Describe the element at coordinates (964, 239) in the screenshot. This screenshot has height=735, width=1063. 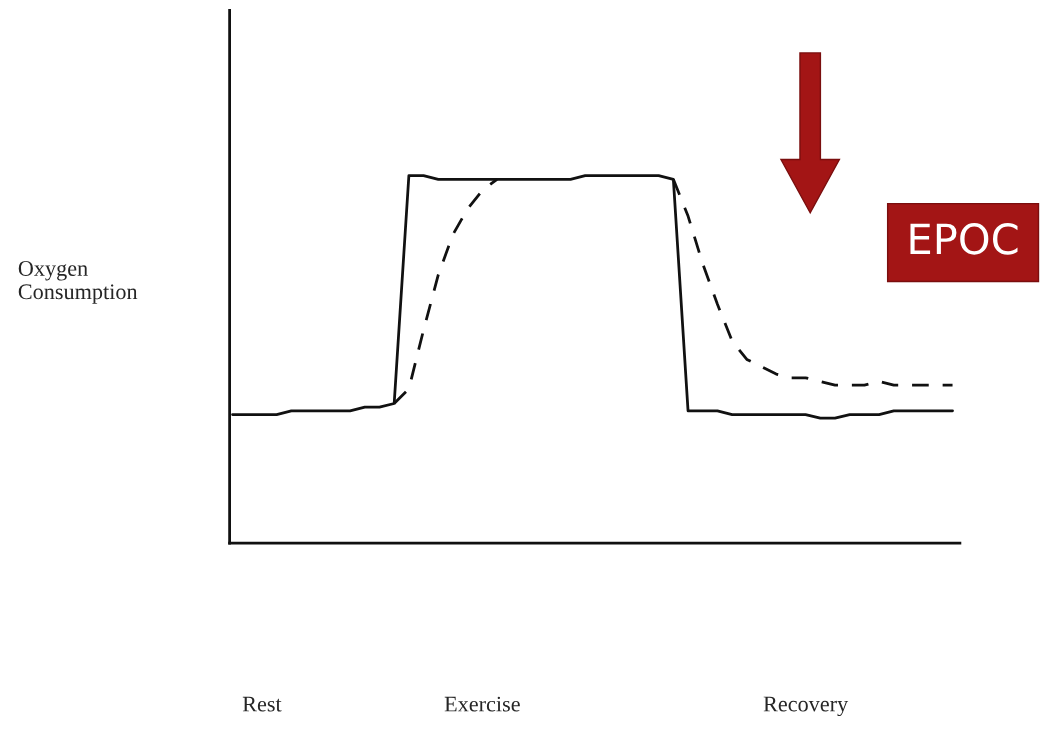
I see `annotation: EPOC` at that location.